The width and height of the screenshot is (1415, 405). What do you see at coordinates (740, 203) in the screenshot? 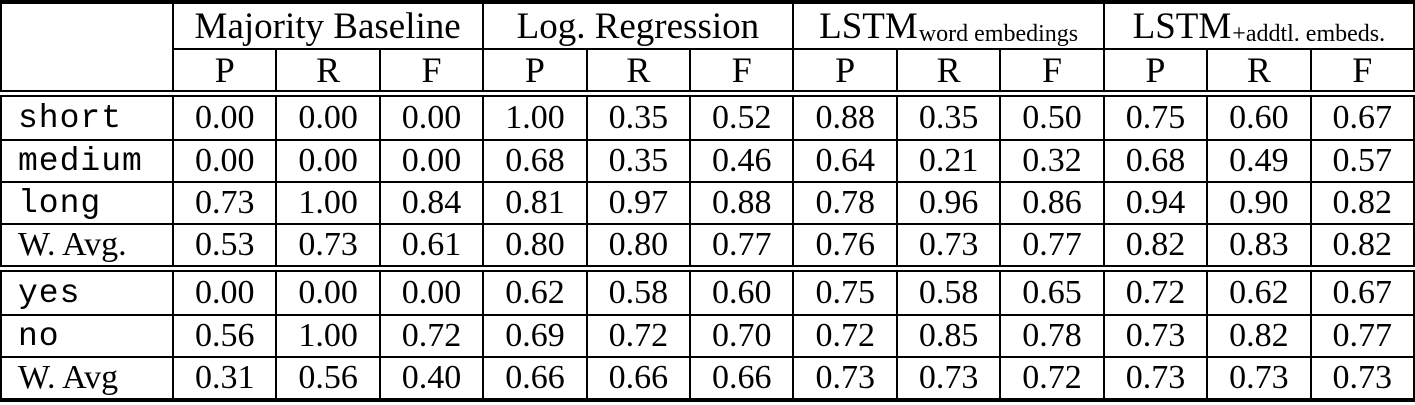
I see `value-cell: 0.88` at bounding box center [740, 203].